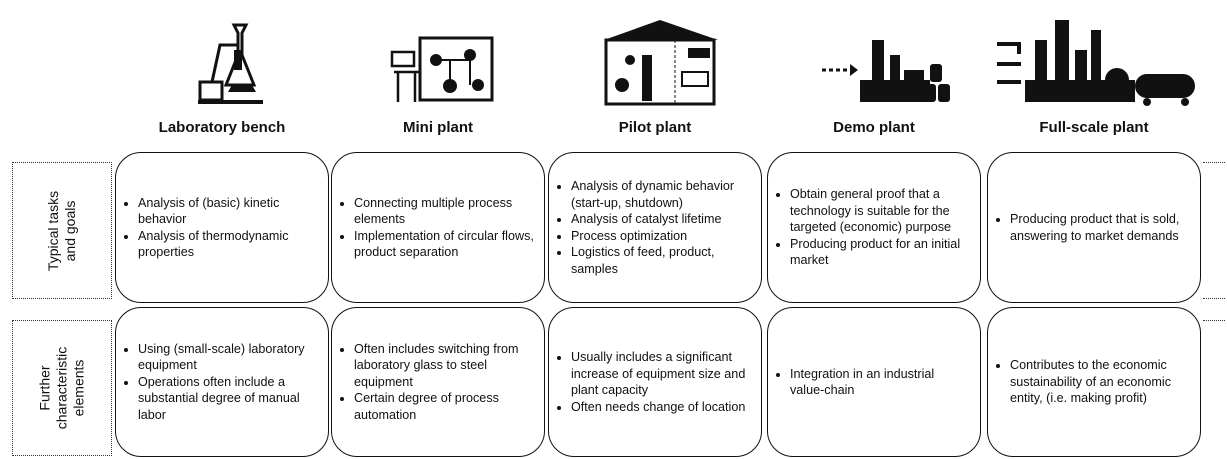 This screenshot has width=1227, height=459. I want to click on demo-icon, so click(886, 71).